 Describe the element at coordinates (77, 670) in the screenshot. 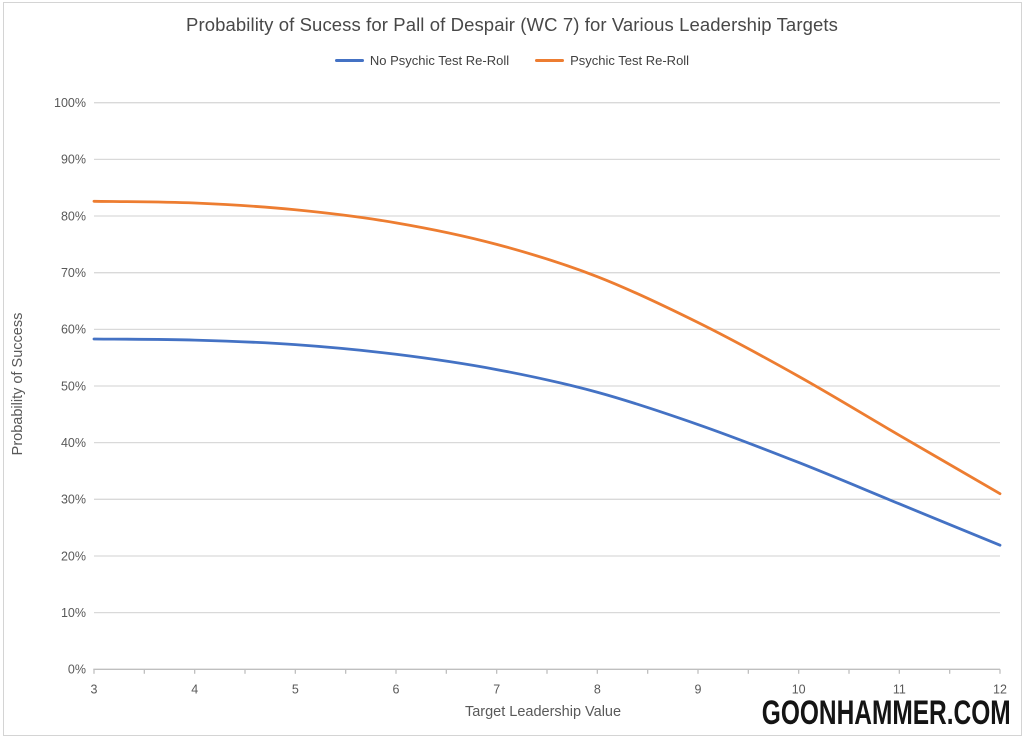

I see `y-tick-label: 0%` at that location.